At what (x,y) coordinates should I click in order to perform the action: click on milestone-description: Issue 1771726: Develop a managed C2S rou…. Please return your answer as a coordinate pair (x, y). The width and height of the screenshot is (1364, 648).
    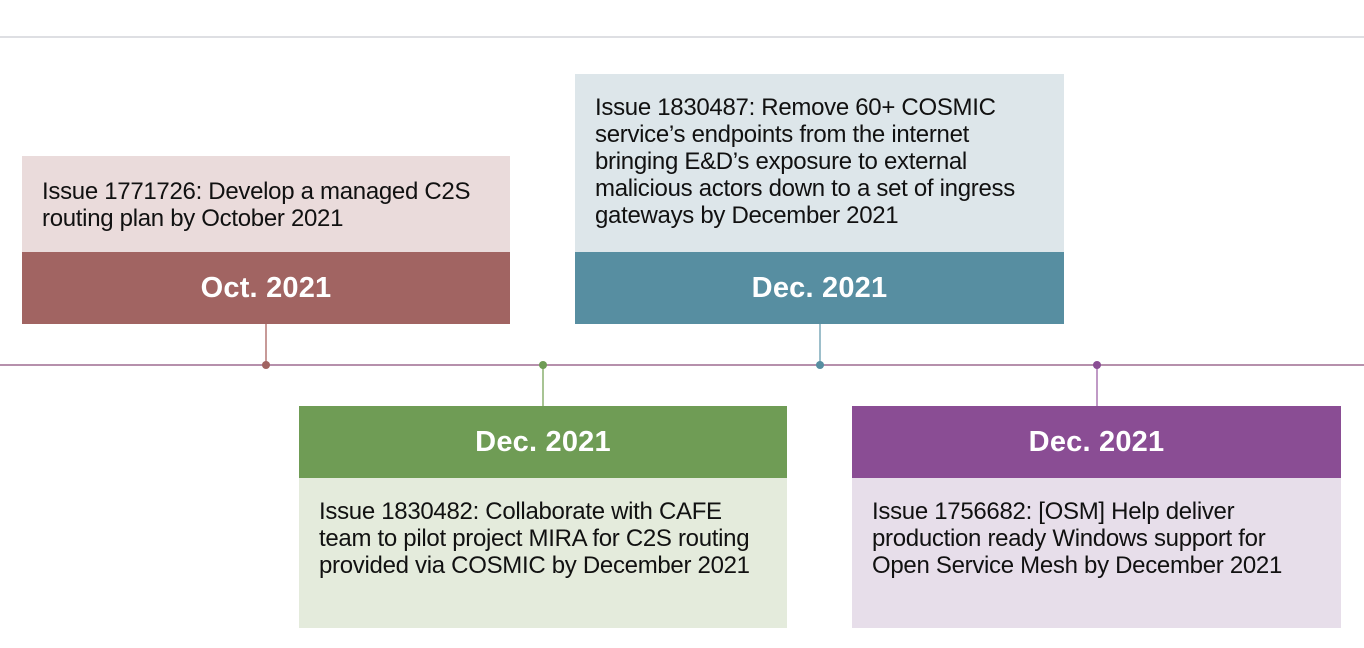
    Looking at the image, I should click on (266, 204).